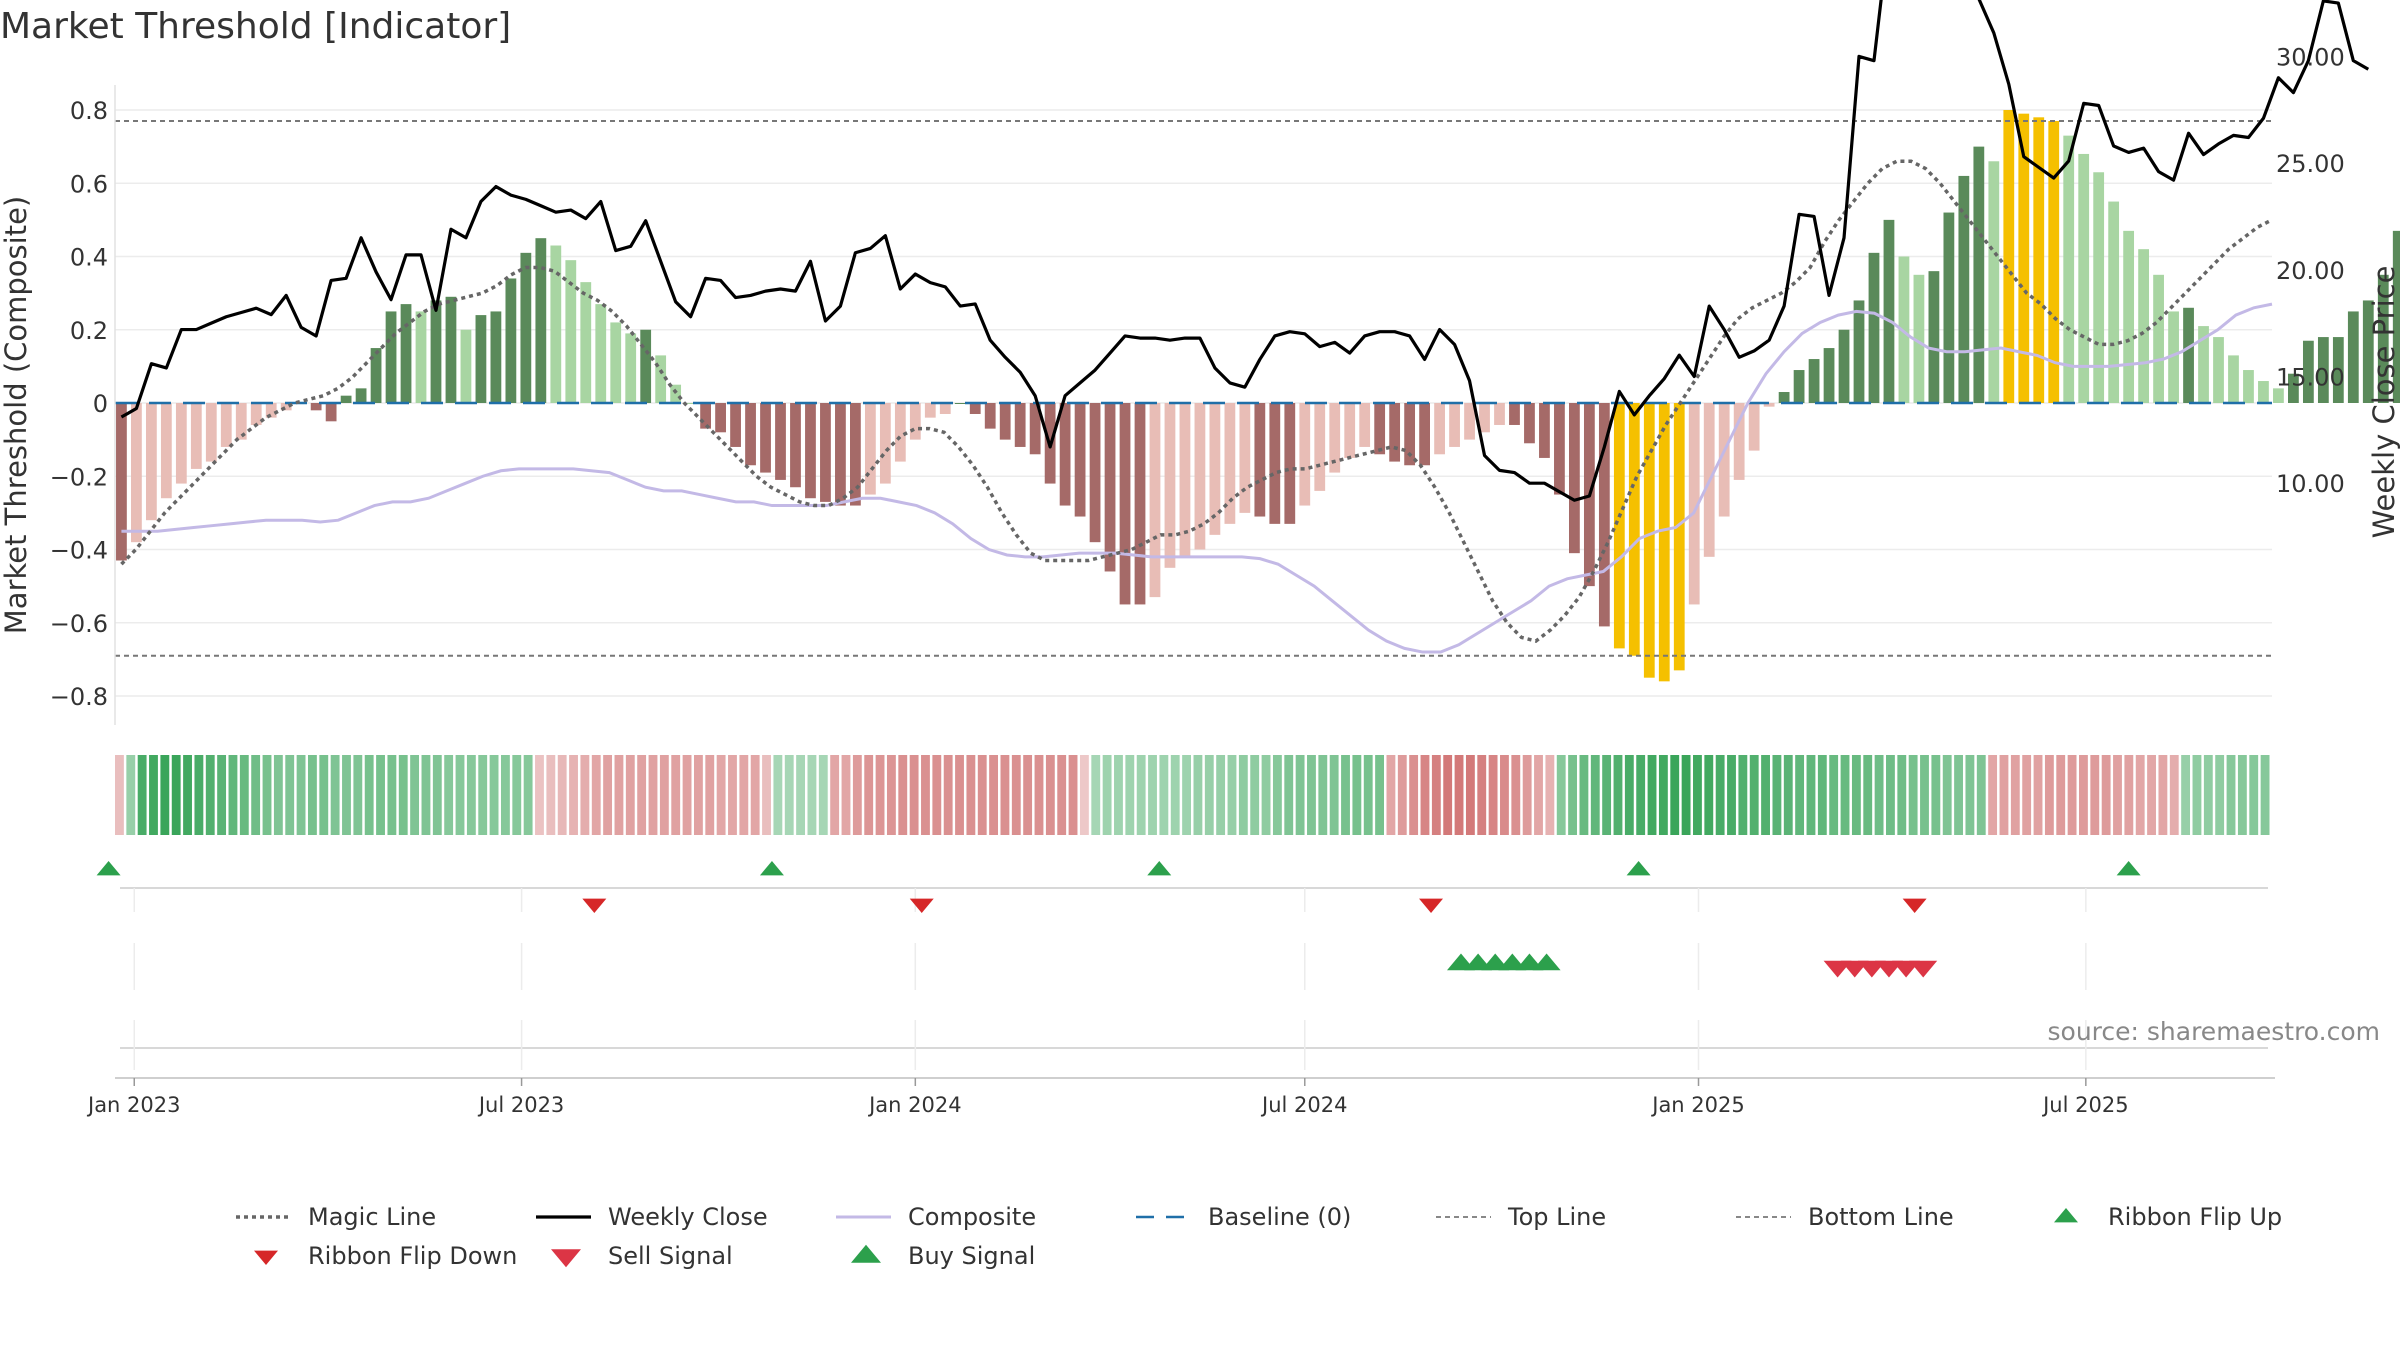 Image resolution: width=2400 pixels, height=1350 pixels. What do you see at coordinates (1556, 1217) in the screenshot?
I see `legend-label: Top Line` at bounding box center [1556, 1217].